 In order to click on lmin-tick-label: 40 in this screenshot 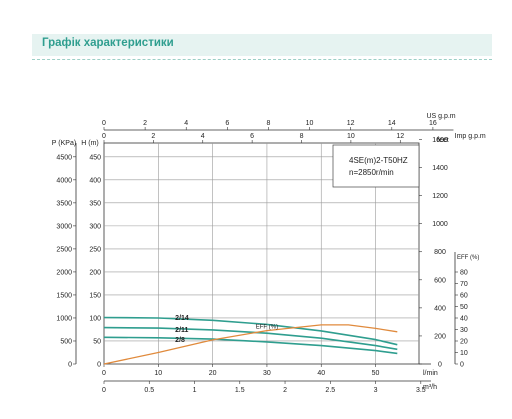, I will do `click(321, 373)`.